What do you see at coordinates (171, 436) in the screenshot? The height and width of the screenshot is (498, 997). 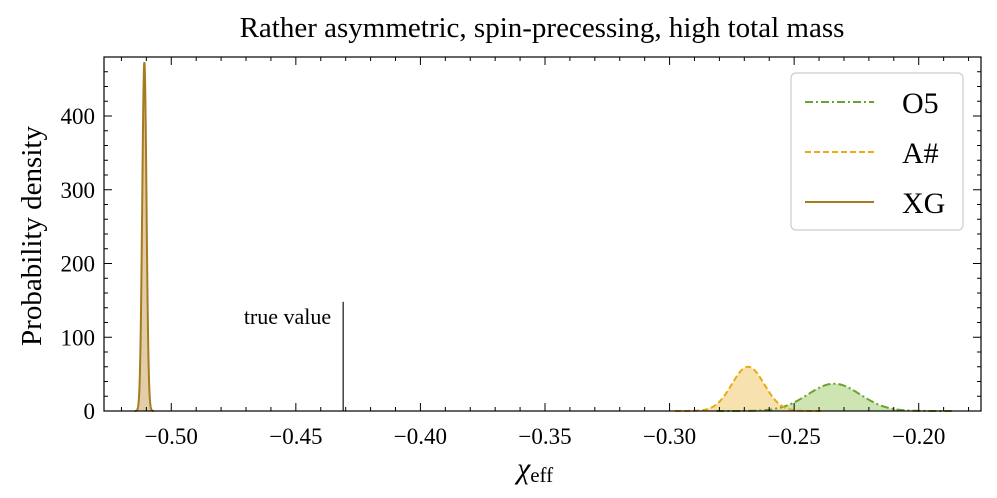 I see `x-tick-label: −0.50` at bounding box center [171, 436].